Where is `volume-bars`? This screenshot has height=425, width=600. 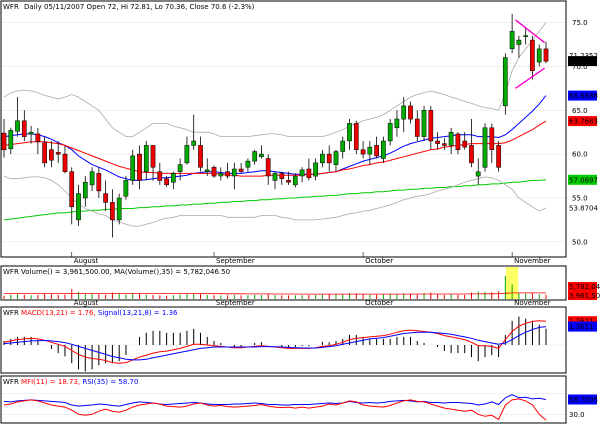 volume-bars is located at coordinates (275, 283).